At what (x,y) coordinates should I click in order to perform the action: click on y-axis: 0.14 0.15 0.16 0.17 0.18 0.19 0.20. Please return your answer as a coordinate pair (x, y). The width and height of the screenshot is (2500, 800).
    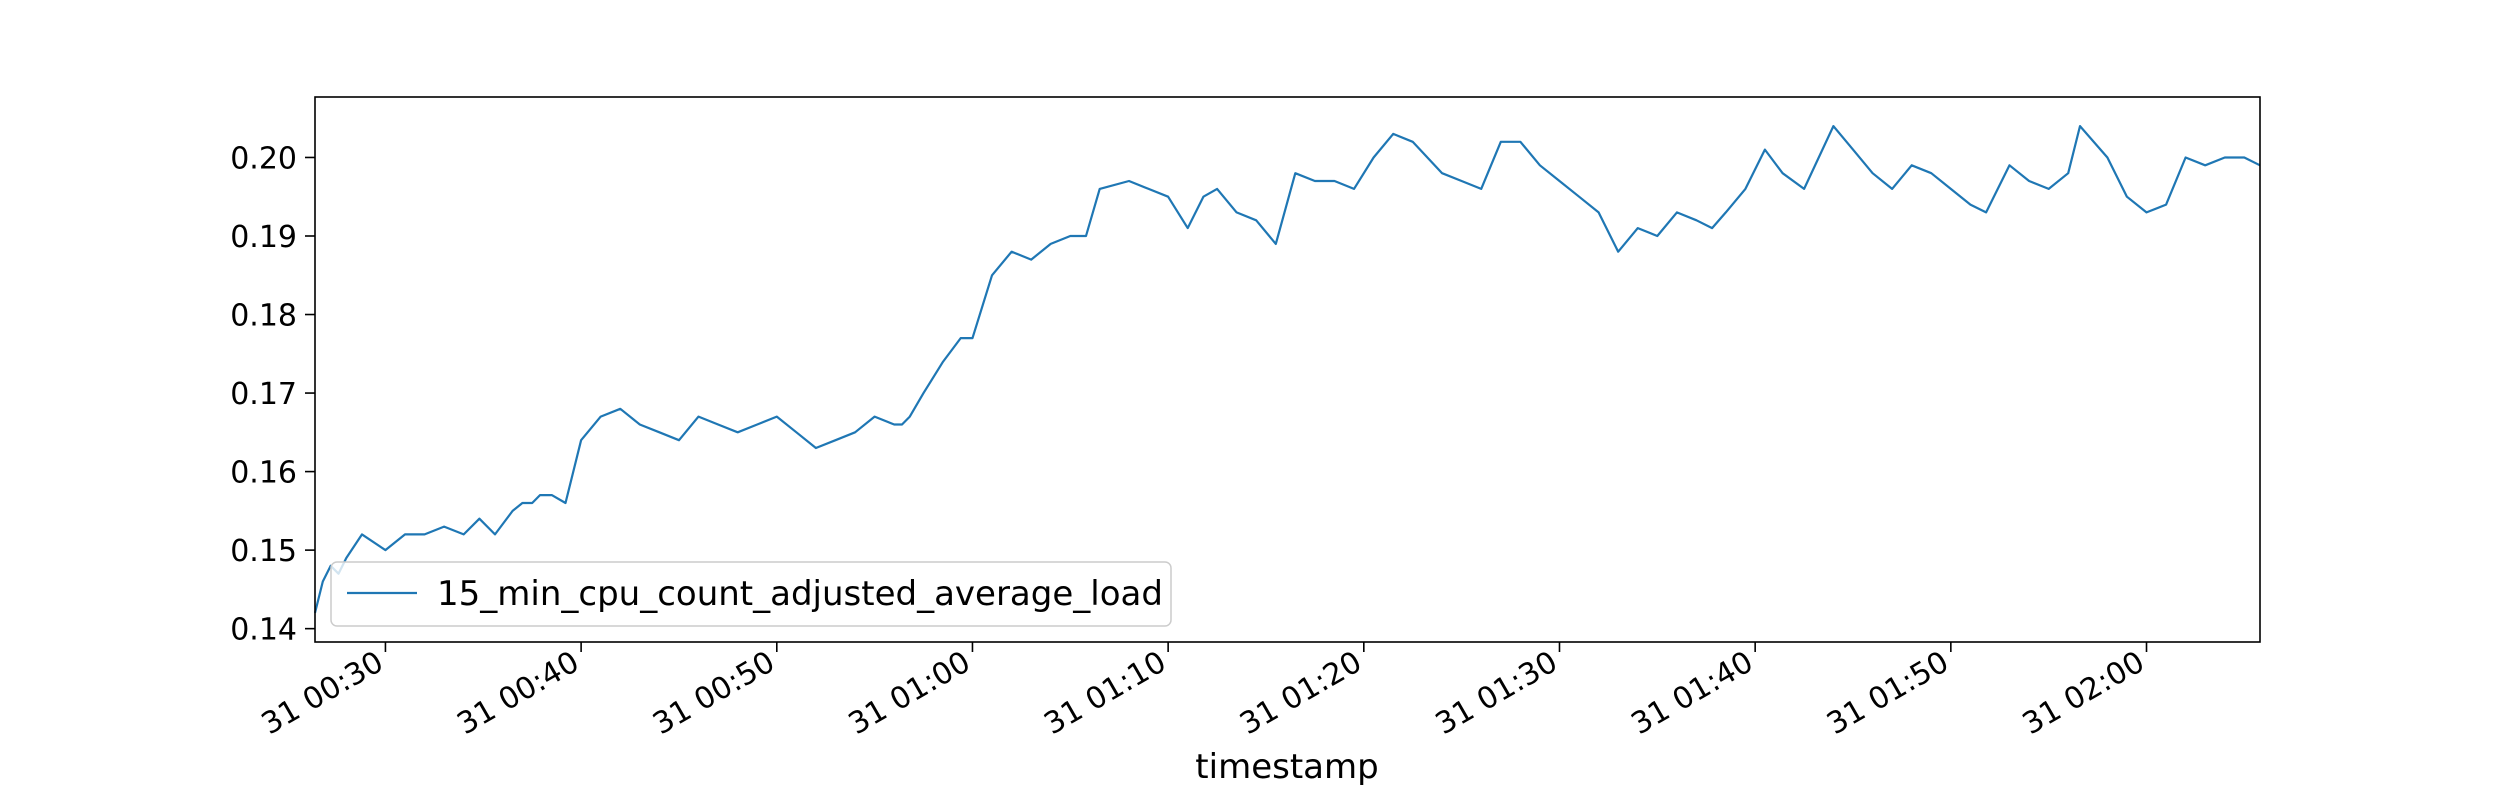
    Looking at the image, I should click on (272, 394).